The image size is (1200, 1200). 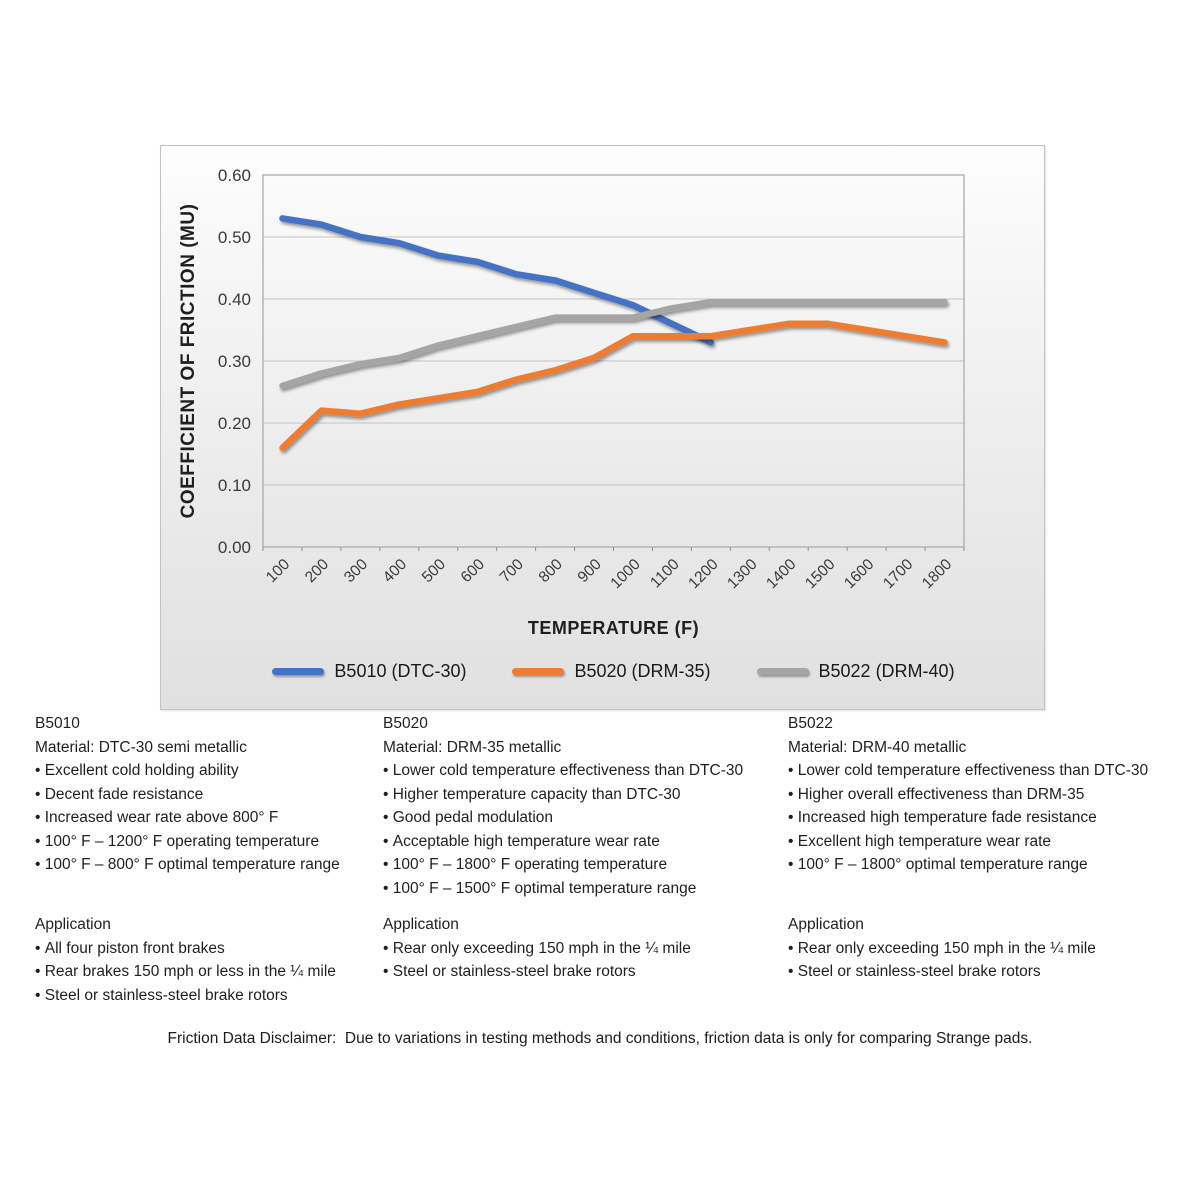 I want to click on x-tick-label: 1700, so click(x=898, y=574).